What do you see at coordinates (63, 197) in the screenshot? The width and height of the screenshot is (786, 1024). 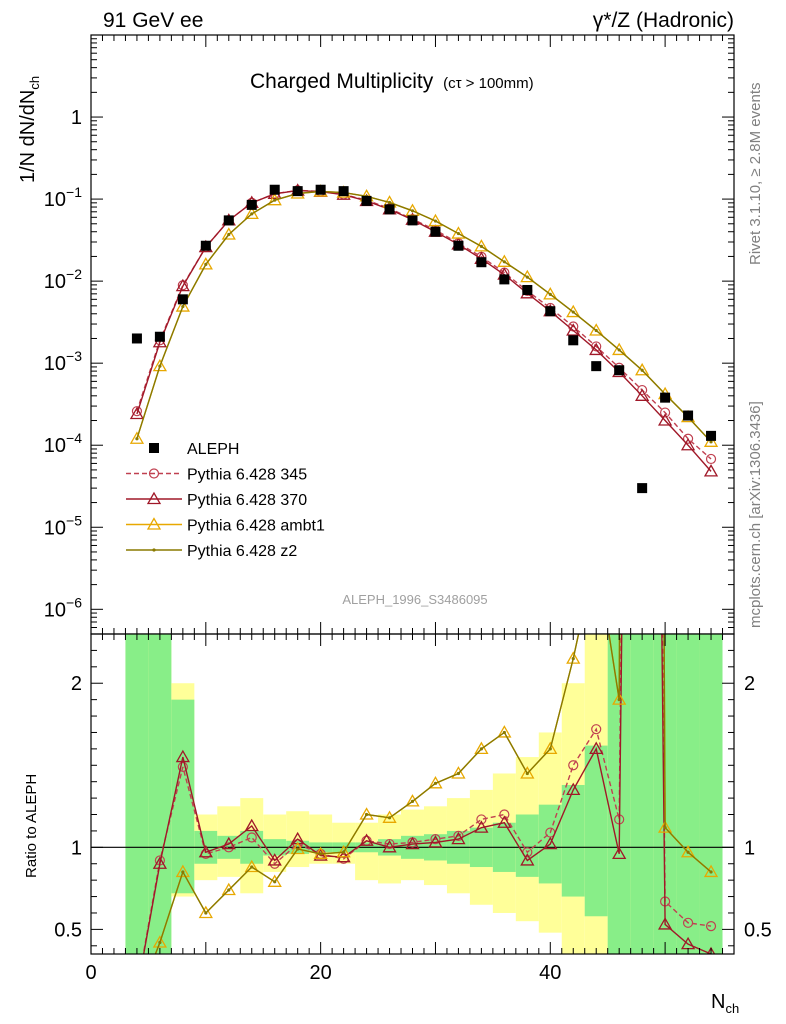 I see `y-tick-label: 10⁻¹` at bounding box center [63, 197].